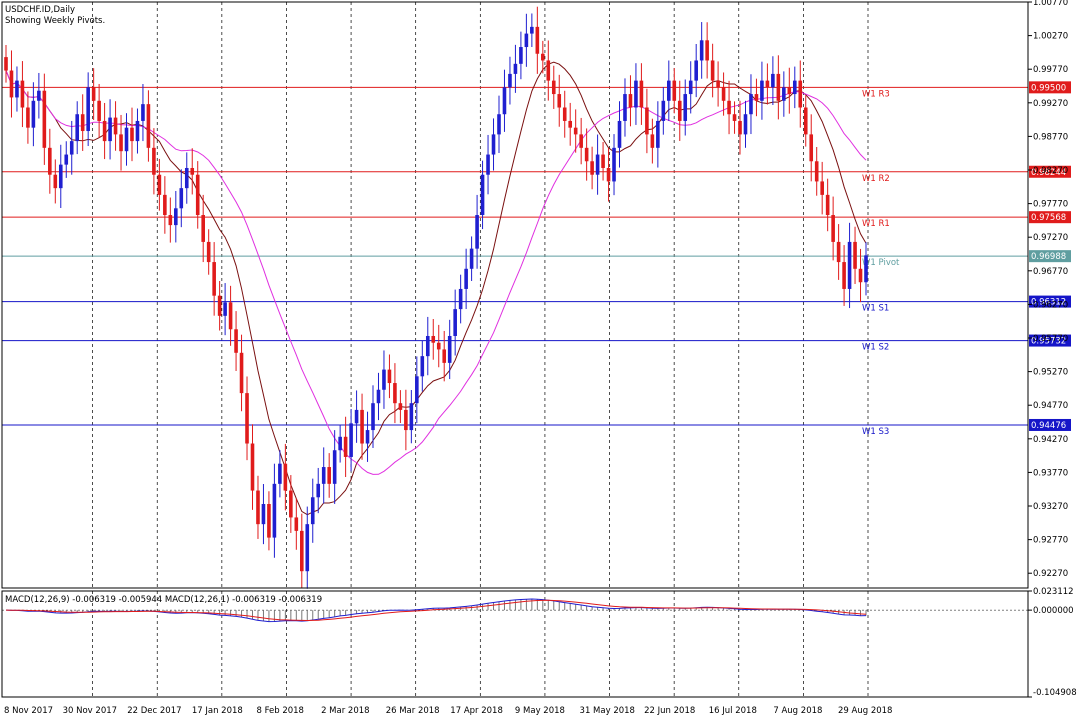 Image resolution: width=1080 pixels, height=720 pixels. Describe the element at coordinates (1050, 507) in the screenshot. I see `price-tick-label: 0.93270` at that location.